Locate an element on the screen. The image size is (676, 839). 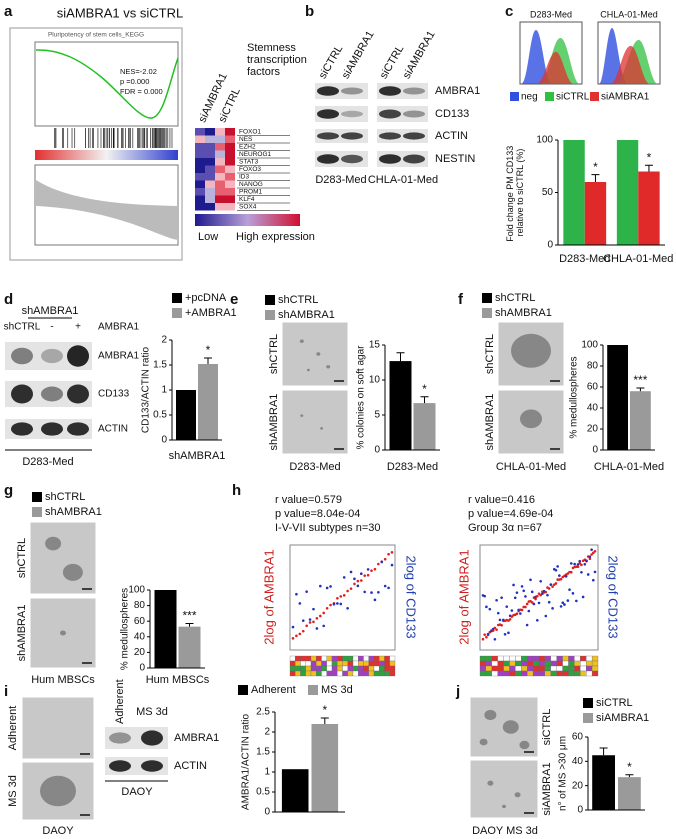
legend-label: shCTRL is located at coordinates (515, 298).